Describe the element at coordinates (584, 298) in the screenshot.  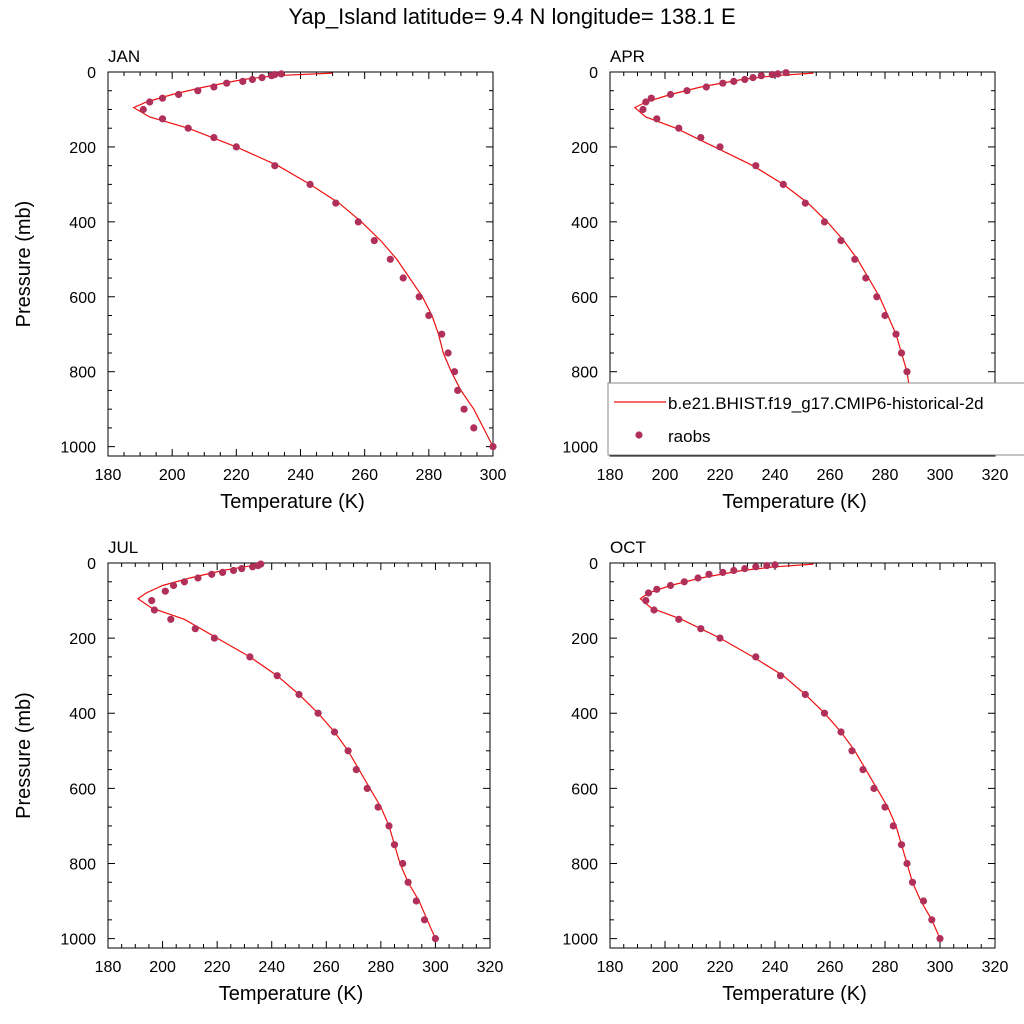
I see `y-tick-label: 600` at that location.